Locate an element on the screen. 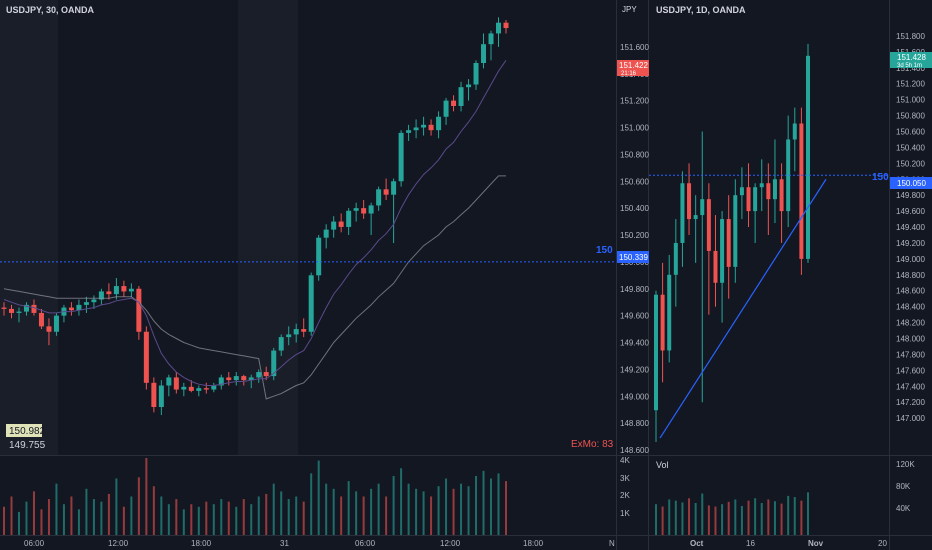 The width and height of the screenshot is (932, 550). price-tick-label: 149.000 is located at coordinates (634, 396).